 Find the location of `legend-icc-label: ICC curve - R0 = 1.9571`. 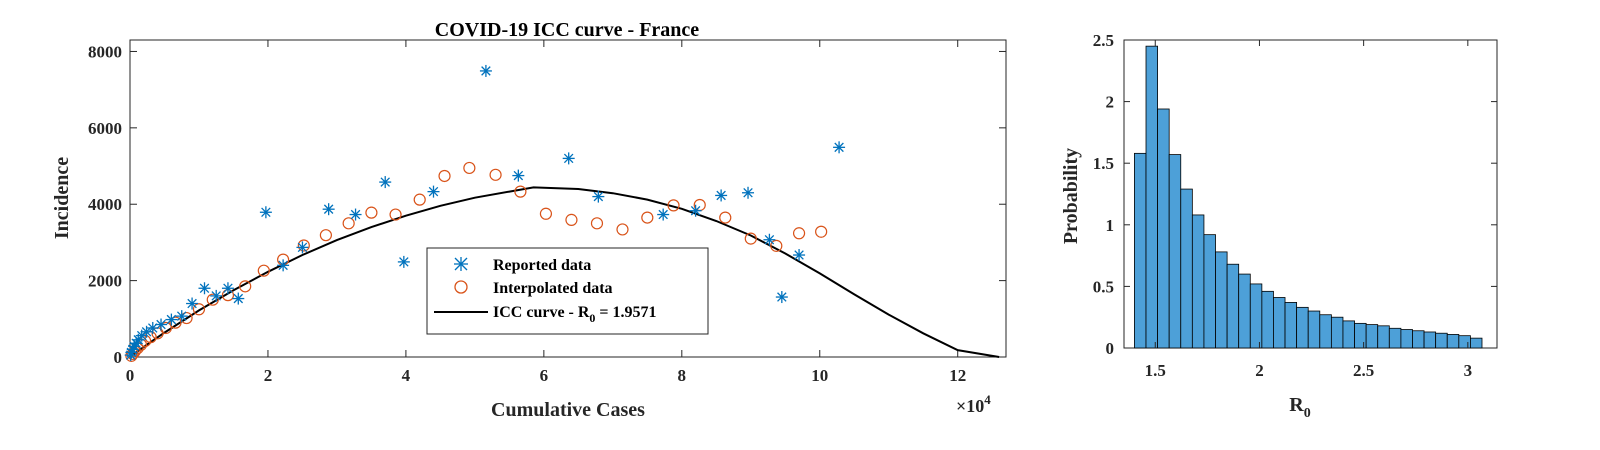

legend-icc-label: ICC curve - R0 = 1.9571 is located at coordinates (575, 314).